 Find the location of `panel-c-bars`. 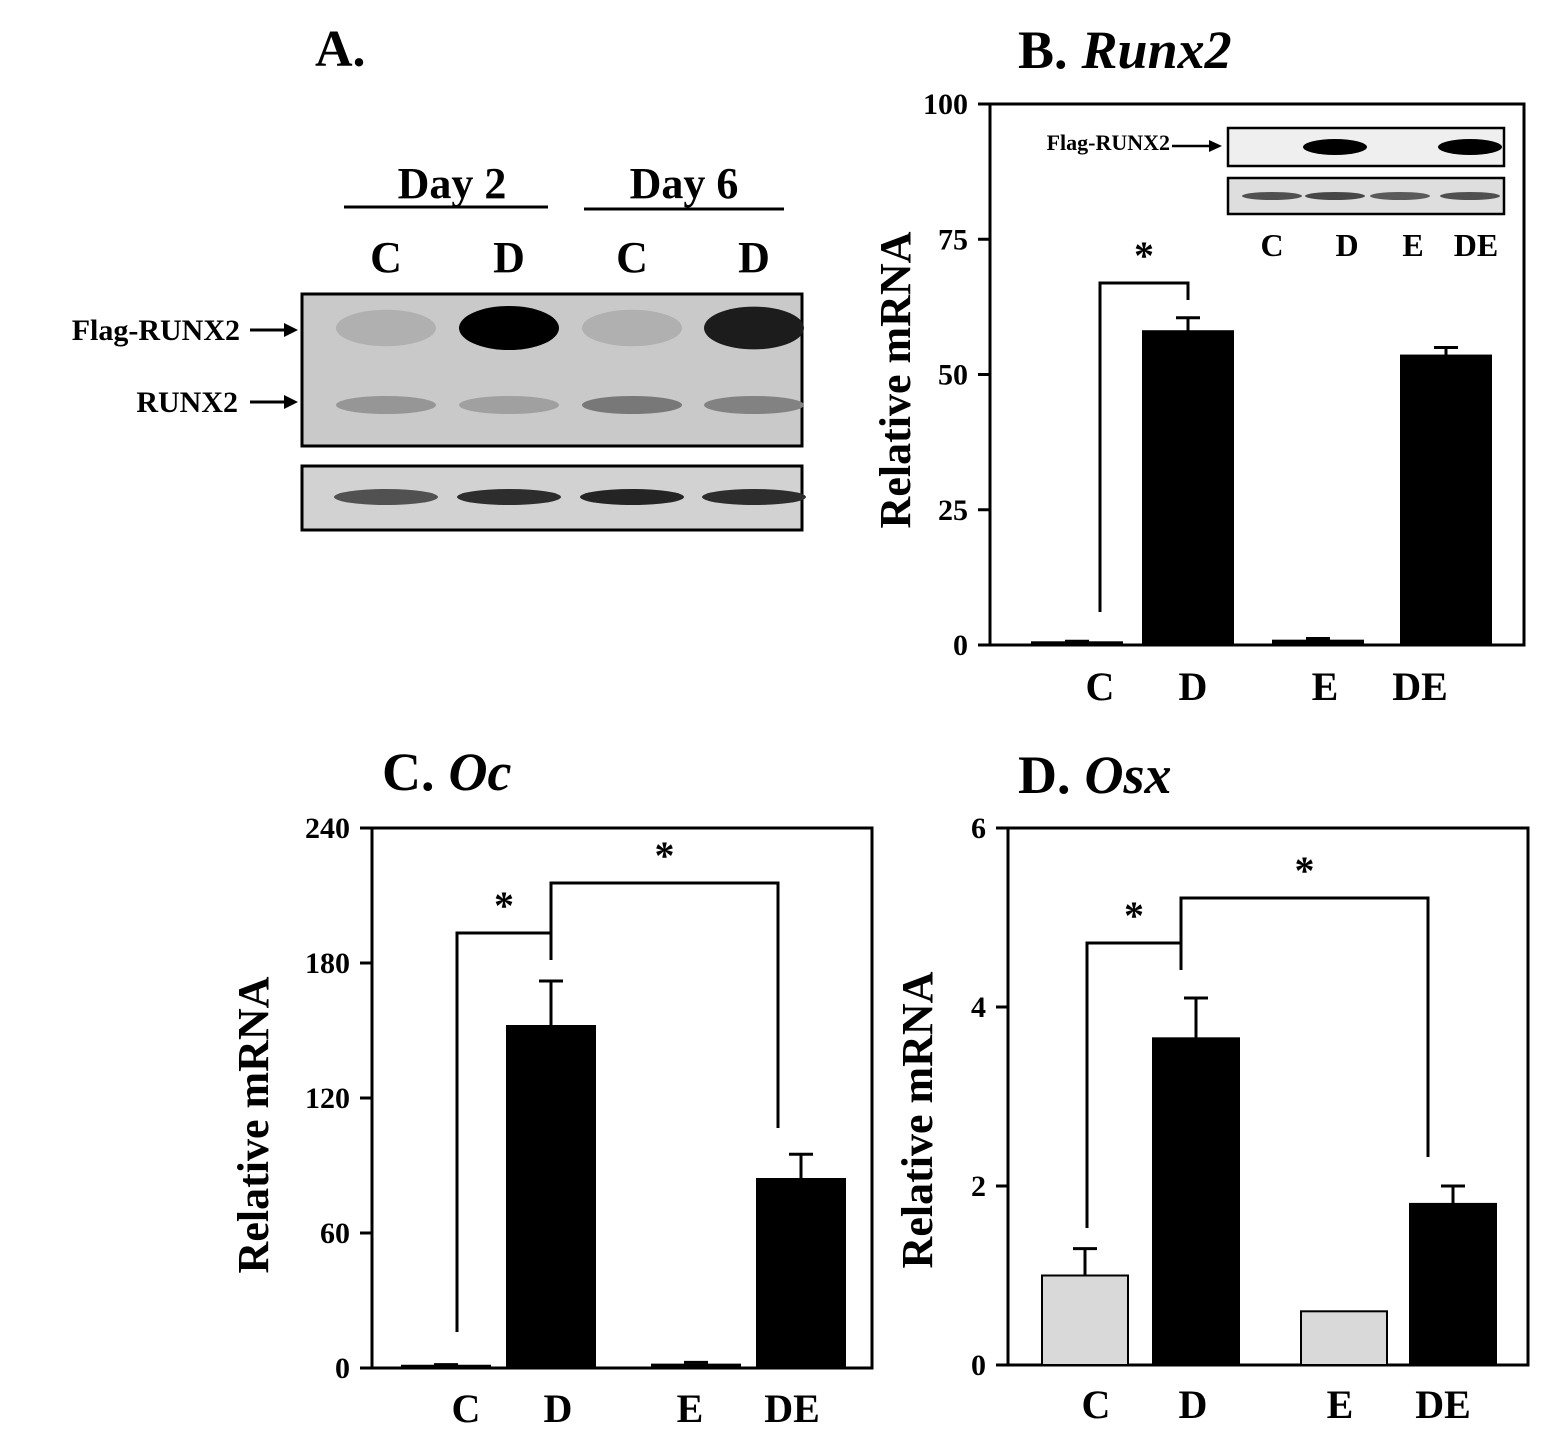

panel-c-bars is located at coordinates (623, 1174).